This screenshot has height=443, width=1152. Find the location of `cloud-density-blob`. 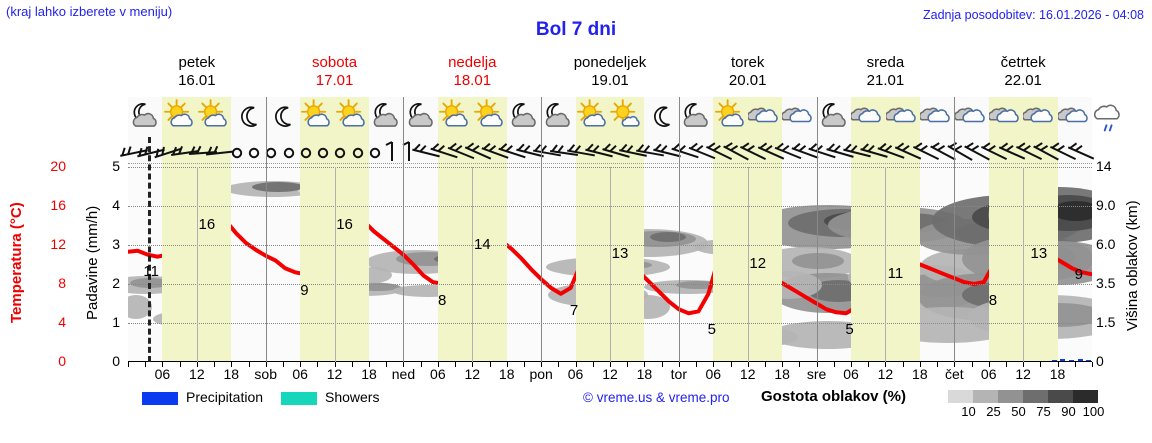

cloud-density-blob is located at coordinates (140, 307).